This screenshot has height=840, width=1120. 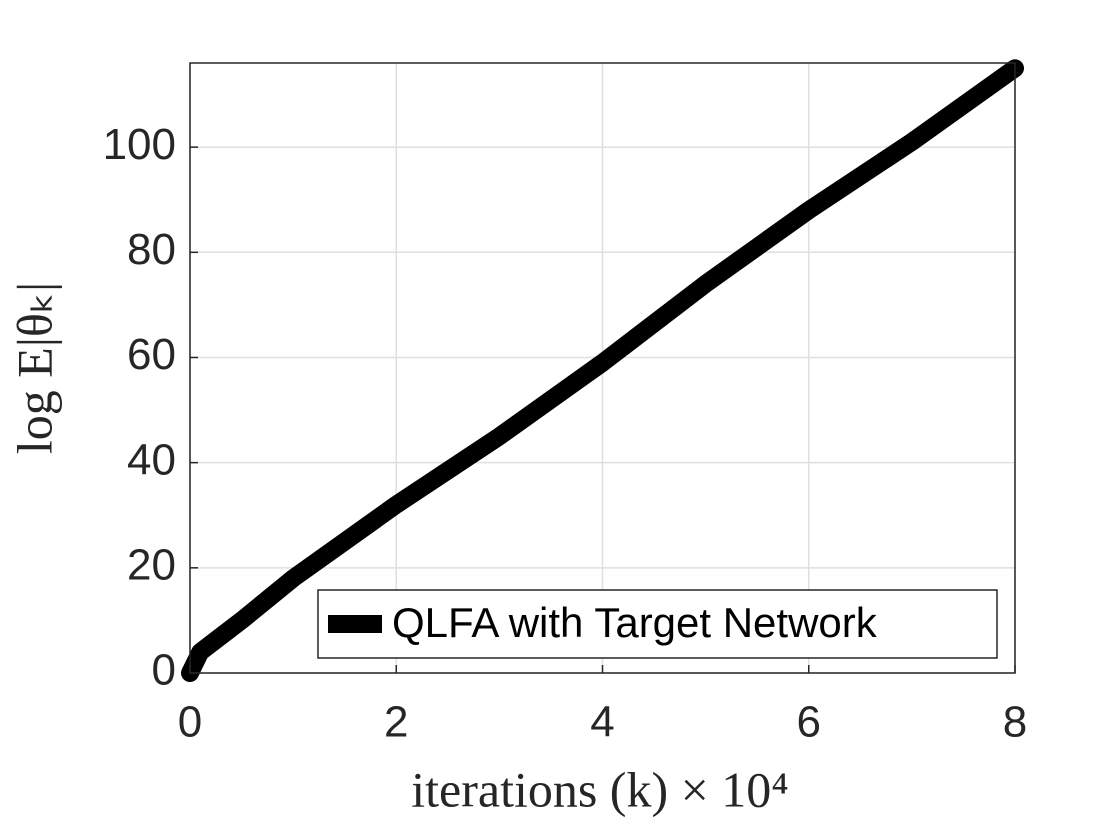 I want to click on legend-box, so click(x=657, y=624).